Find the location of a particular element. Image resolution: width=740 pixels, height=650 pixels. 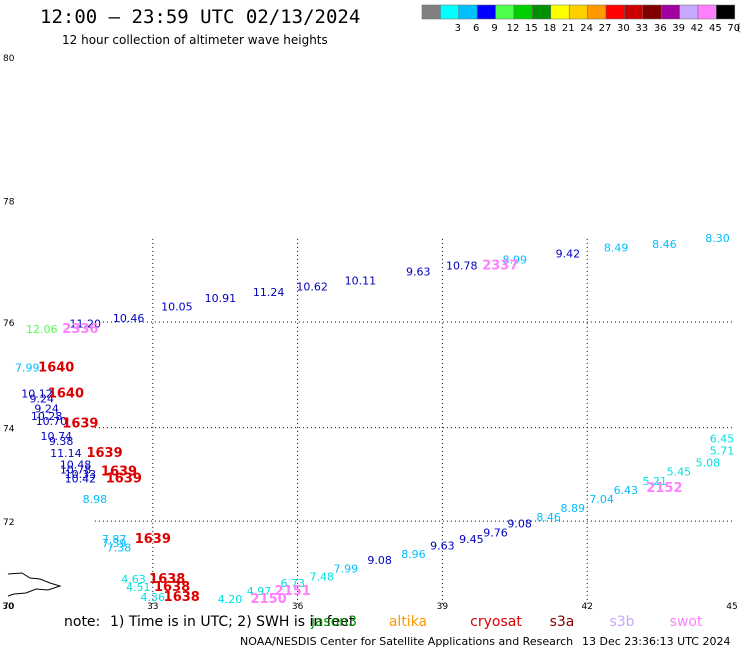

wave-height-value: 10.12 is located at coordinates (37, 393).